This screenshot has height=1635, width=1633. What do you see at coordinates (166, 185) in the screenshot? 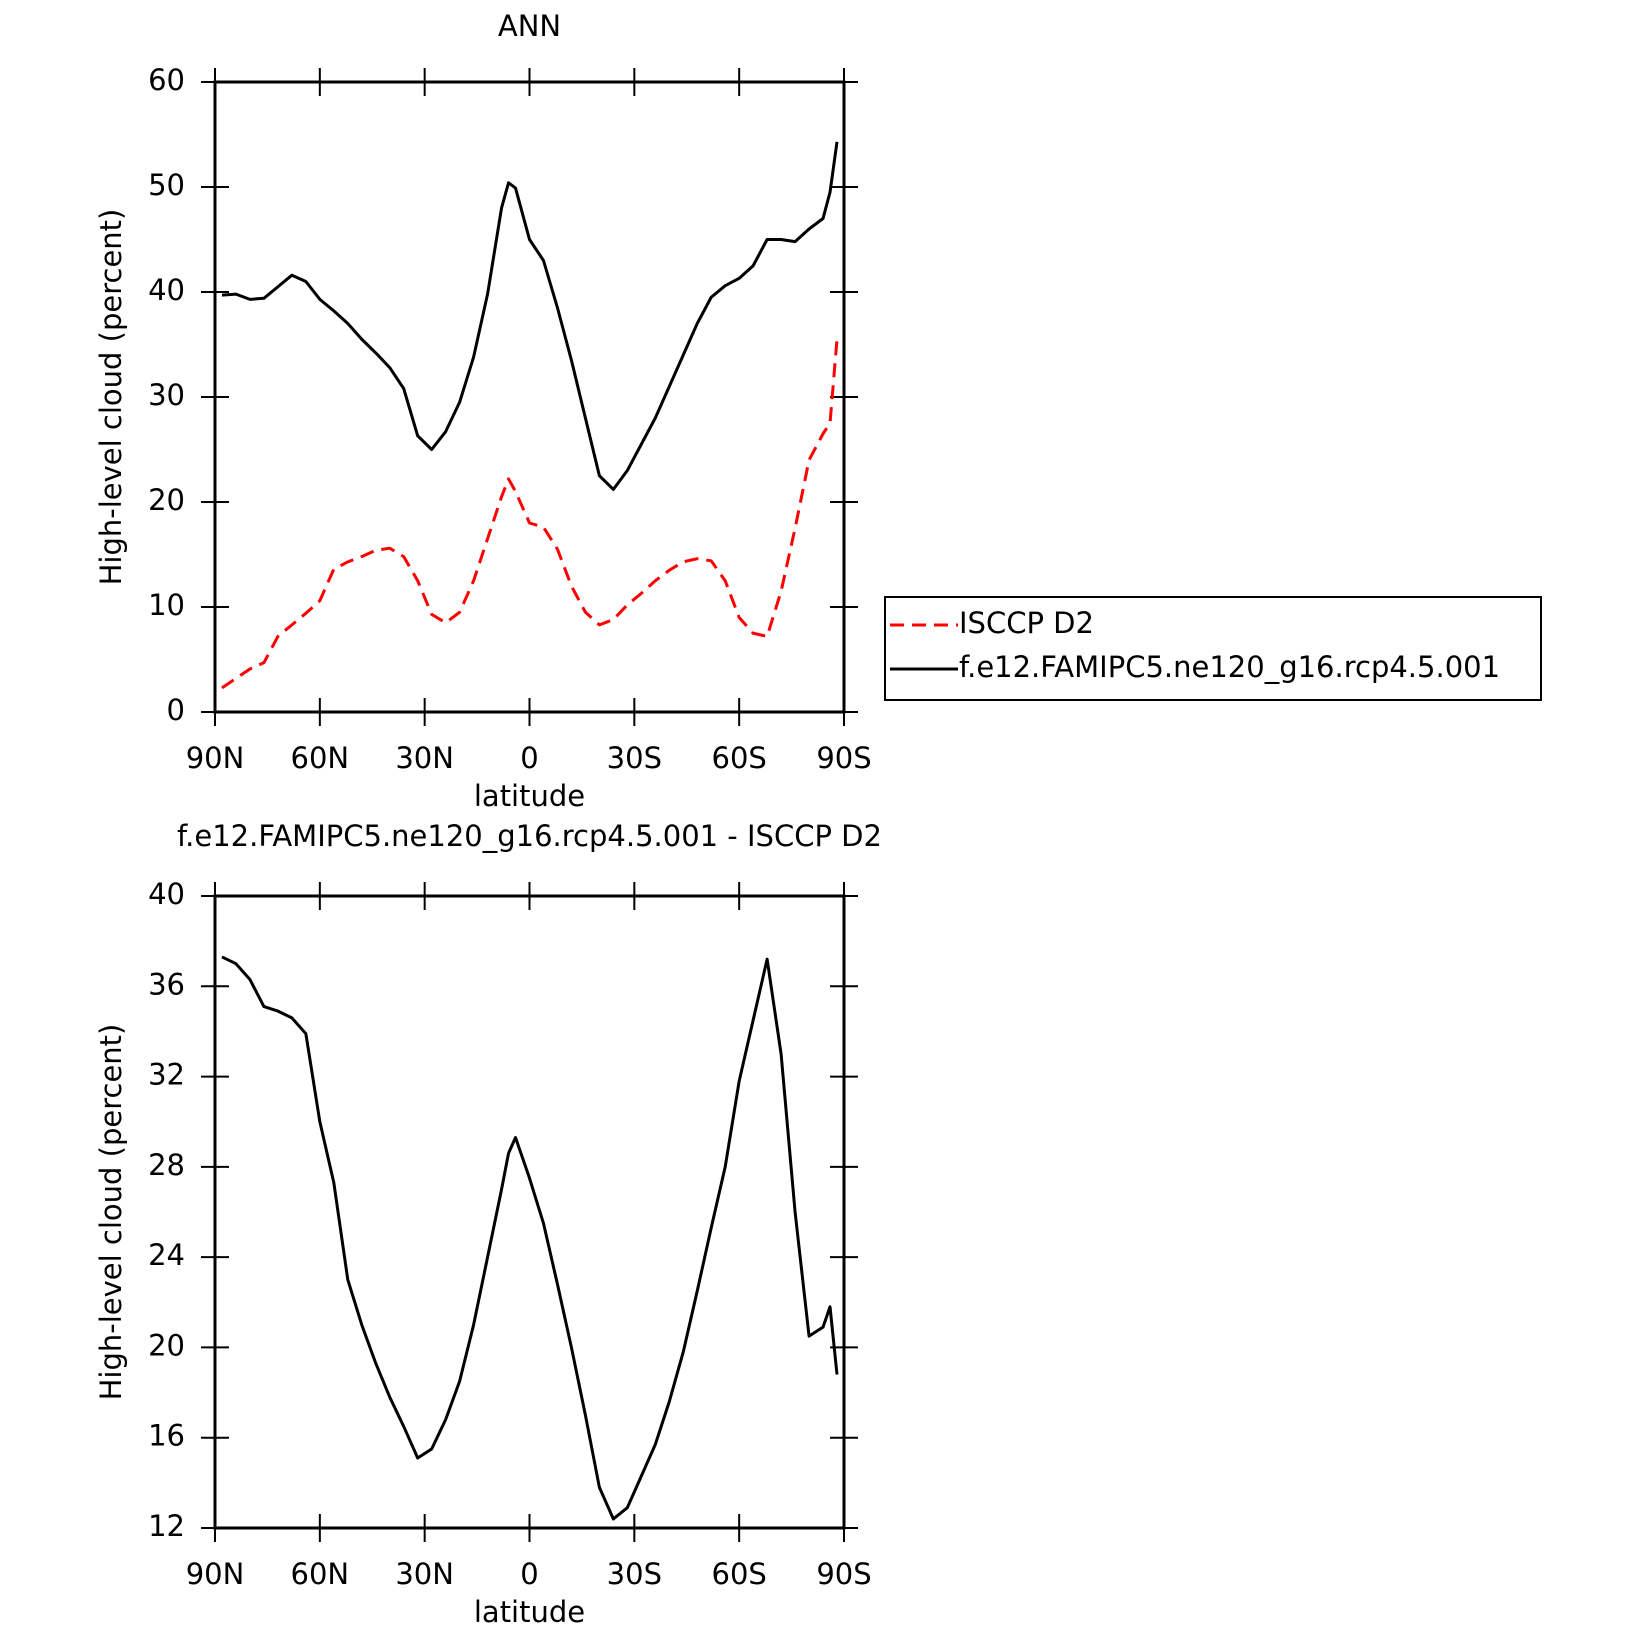
I see `y-tick-label: 50` at bounding box center [166, 185].